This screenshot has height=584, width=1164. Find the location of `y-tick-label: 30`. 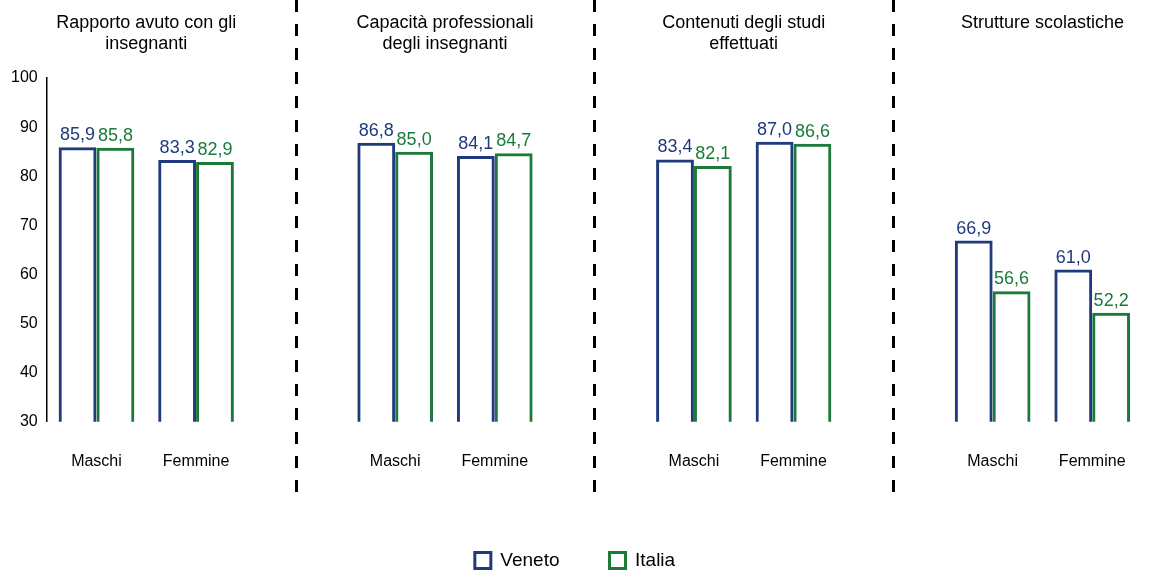

y-tick-label: 30 is located at coordinates (28, 421).